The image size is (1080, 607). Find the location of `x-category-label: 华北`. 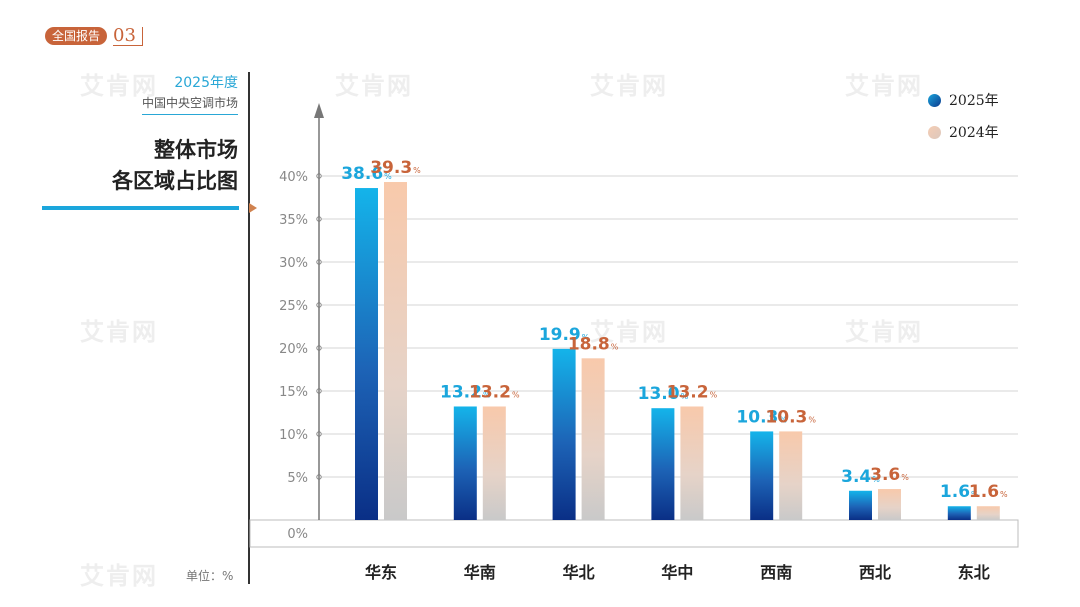

x-category-label: 华北 is located at coordinates (579, 572).